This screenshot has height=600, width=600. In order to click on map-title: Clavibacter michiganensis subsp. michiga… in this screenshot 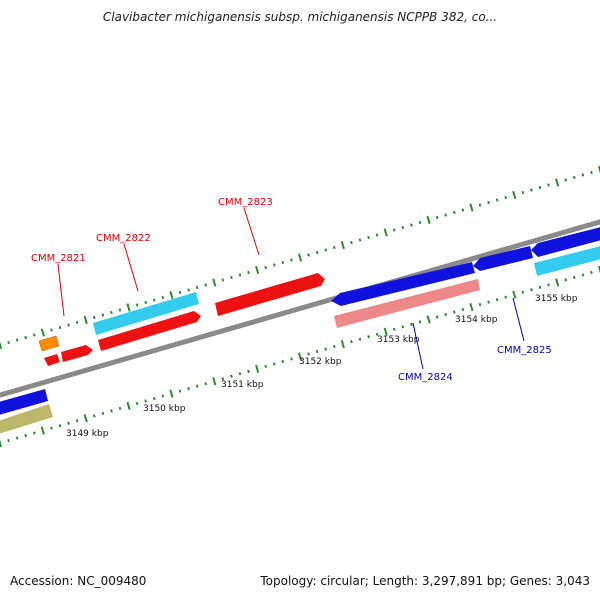, I will do `click(300, 17)`.